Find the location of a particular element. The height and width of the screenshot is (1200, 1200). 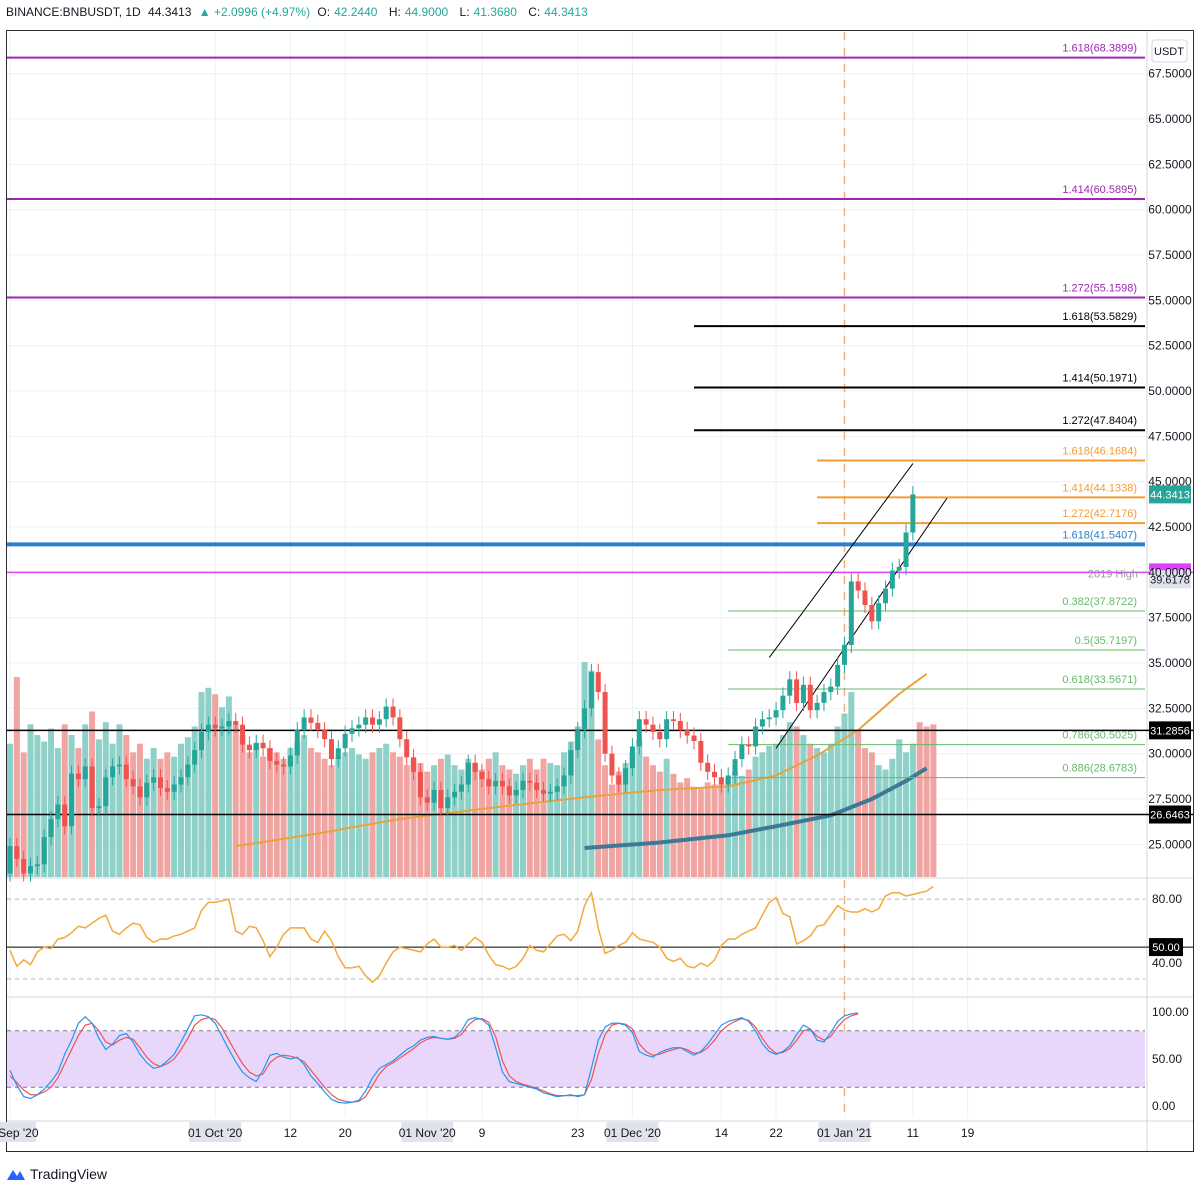

fib-level-label: 1.618(41.5407) is located at coordinates (1099, 535).